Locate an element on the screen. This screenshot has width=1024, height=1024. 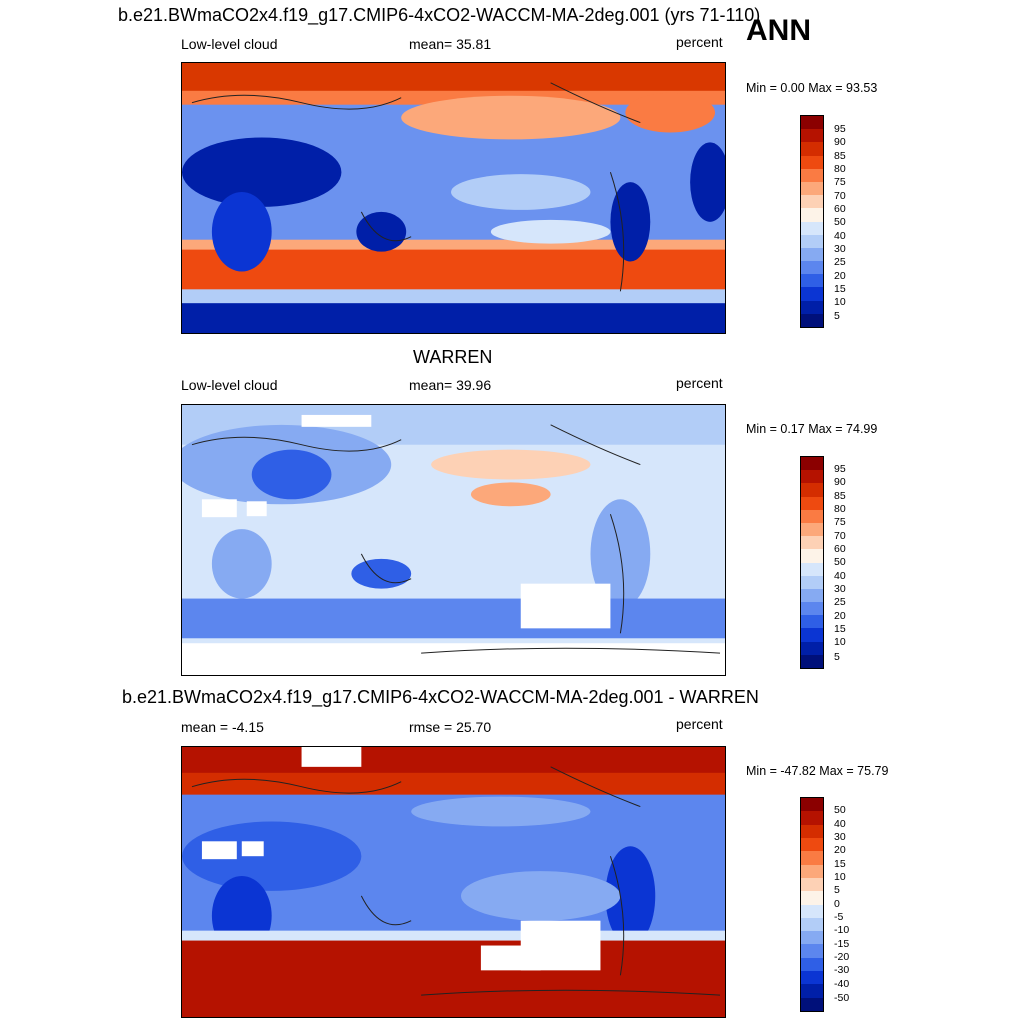
panel3-mean-label: mean = -4.15 is located at coordinates (222, 727).